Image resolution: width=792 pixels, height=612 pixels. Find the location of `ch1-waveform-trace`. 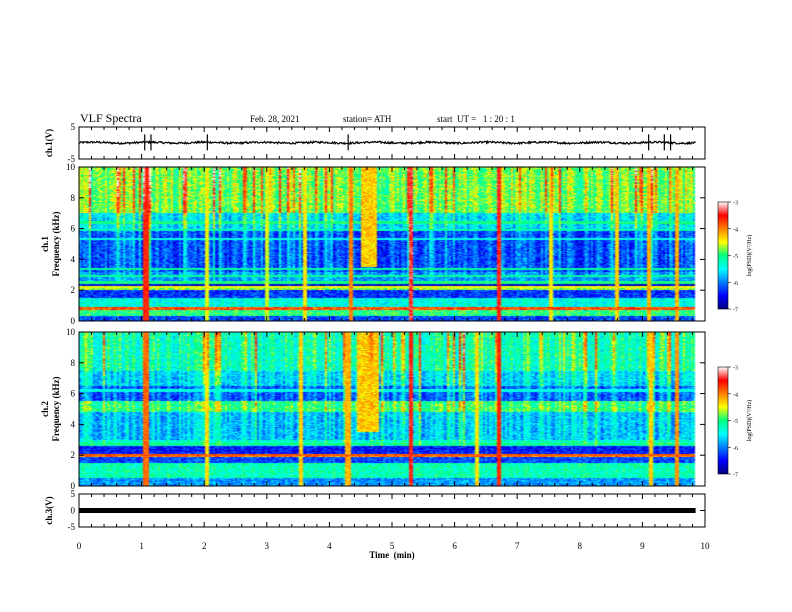

ch1-waveform-trace is located at coordinates (387, 142).